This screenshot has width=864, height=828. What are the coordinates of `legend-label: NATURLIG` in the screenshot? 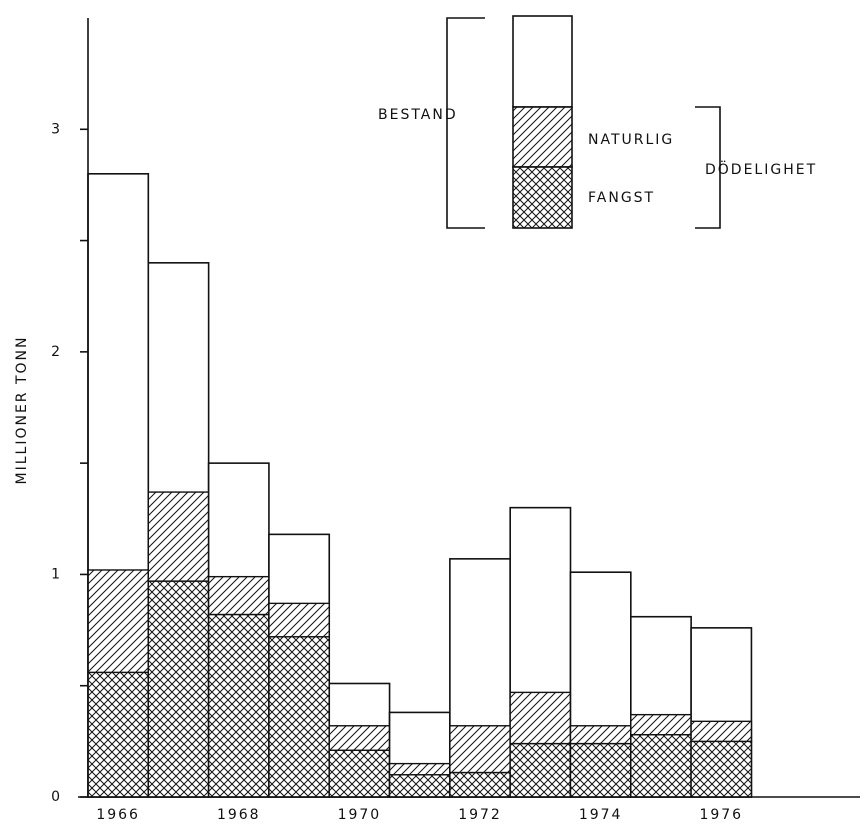 It's located at (631, 140).